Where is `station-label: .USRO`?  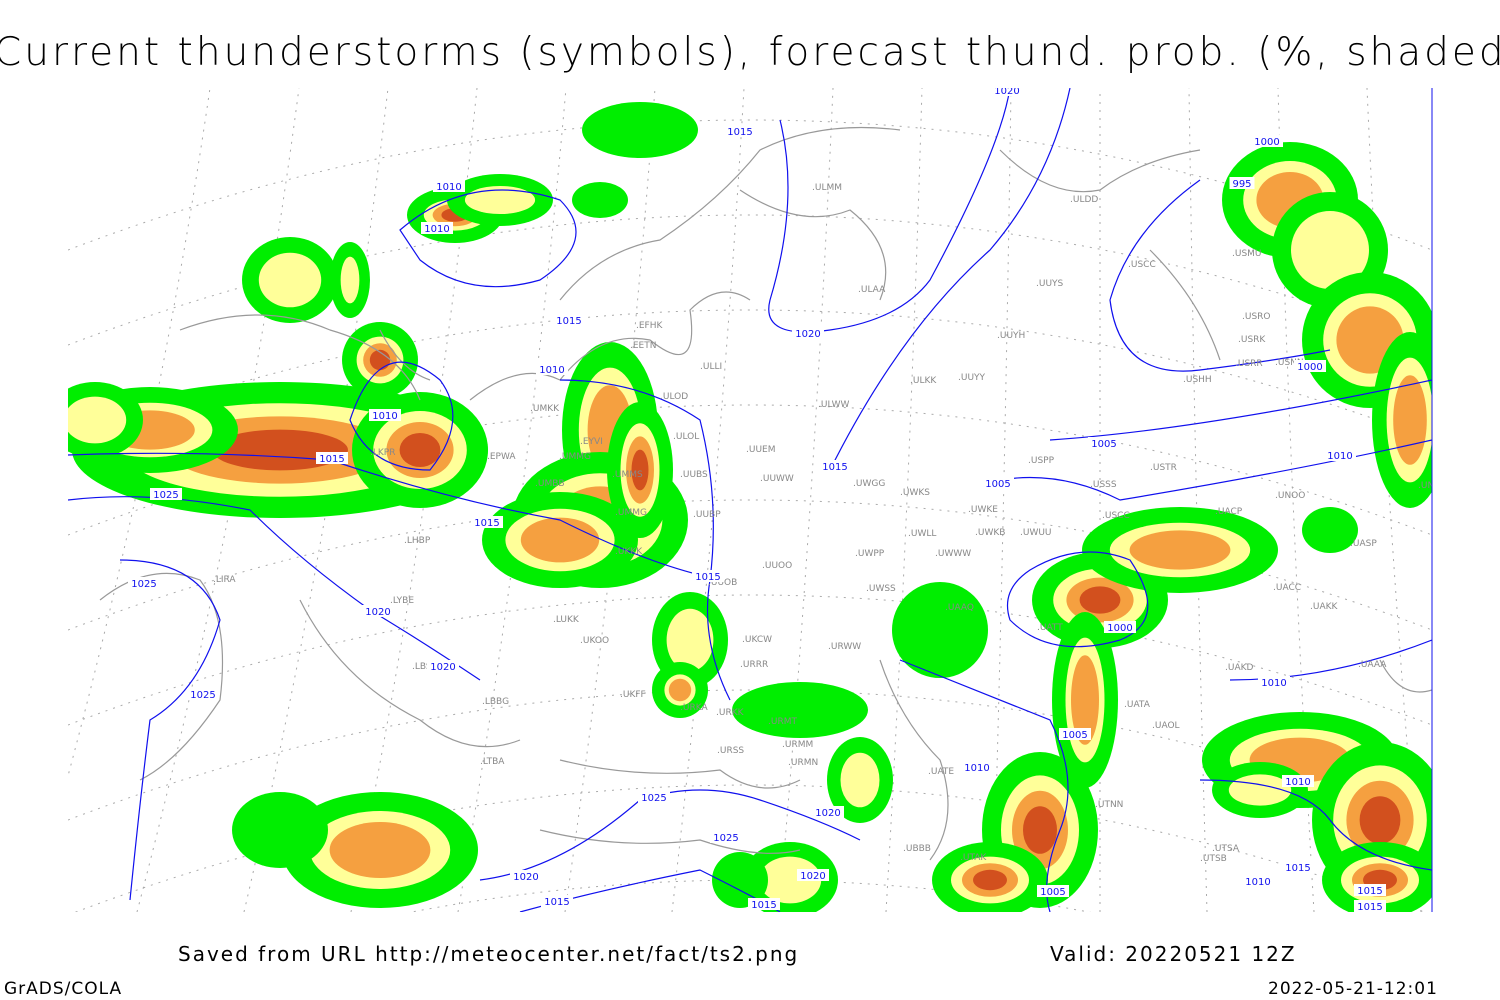
station-label: .USRO is located at coordinates (1256, 317).